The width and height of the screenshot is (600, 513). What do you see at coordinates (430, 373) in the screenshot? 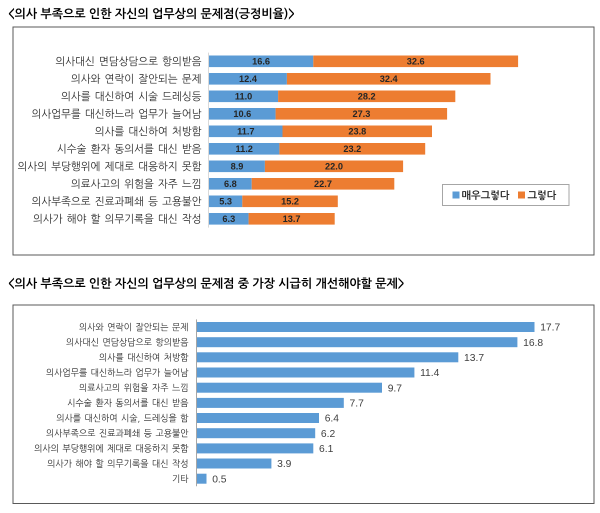
I see `svg-text: 11.4` at bounding box center [430, 373].